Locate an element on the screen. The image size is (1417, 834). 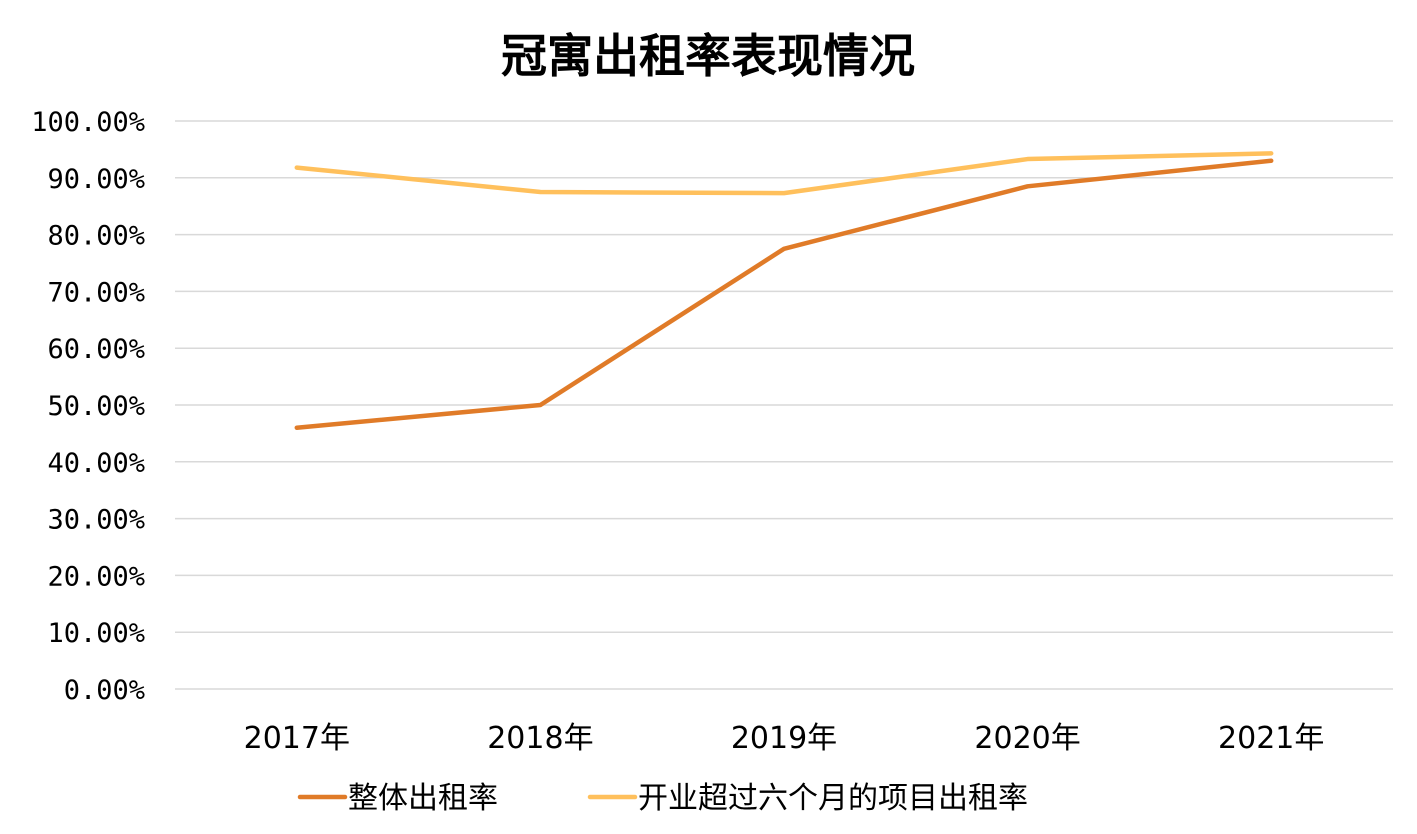
chart-title: 冠寓出租率表现情况 is located at coordinates (708, 56).